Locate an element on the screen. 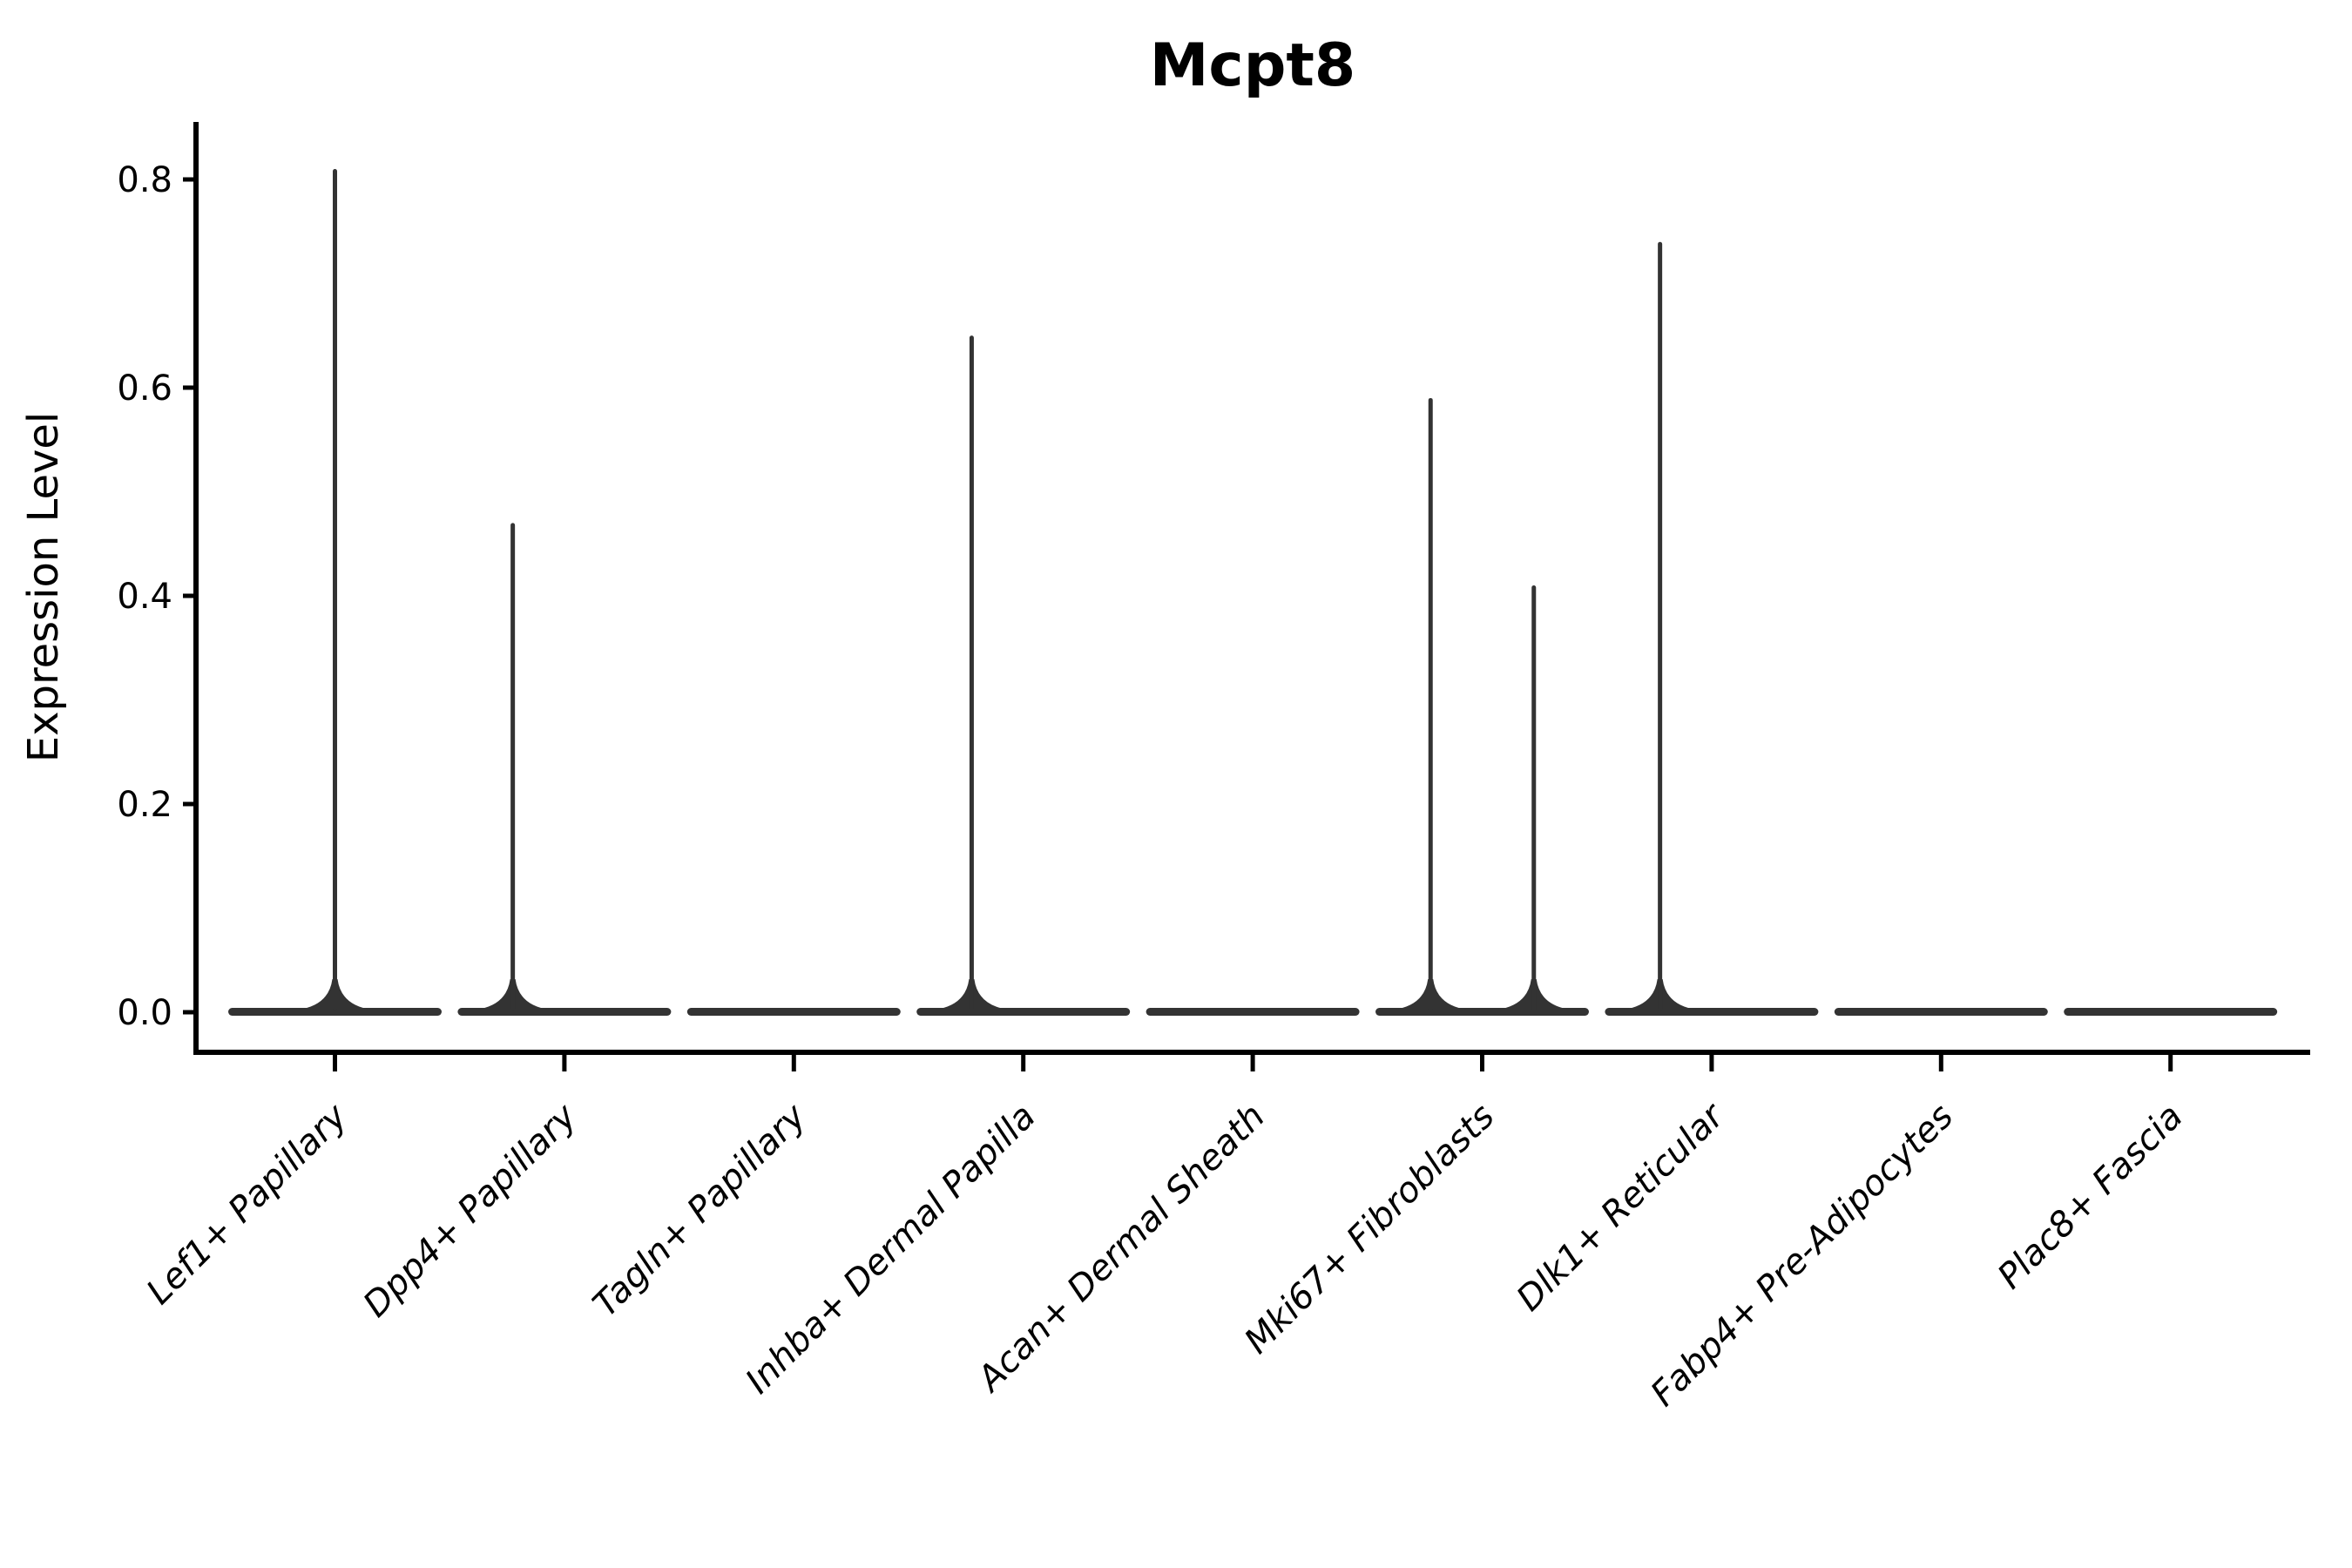 The height and width of the screenshot is (1568, 2352). x-tick-label: Mki67+ Fibroblasts is located at coordinates (1370, 1230).